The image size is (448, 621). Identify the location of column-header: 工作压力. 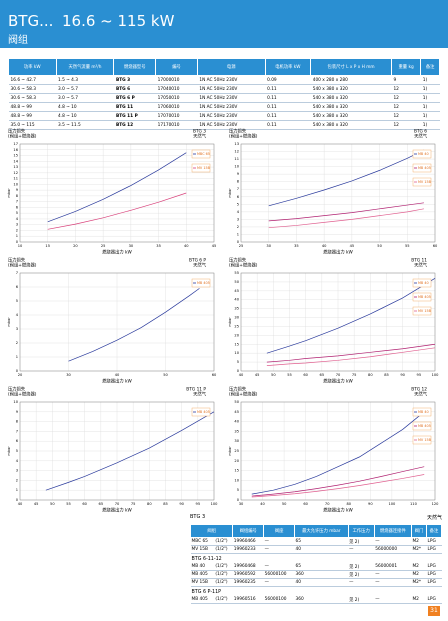
(361, 531).